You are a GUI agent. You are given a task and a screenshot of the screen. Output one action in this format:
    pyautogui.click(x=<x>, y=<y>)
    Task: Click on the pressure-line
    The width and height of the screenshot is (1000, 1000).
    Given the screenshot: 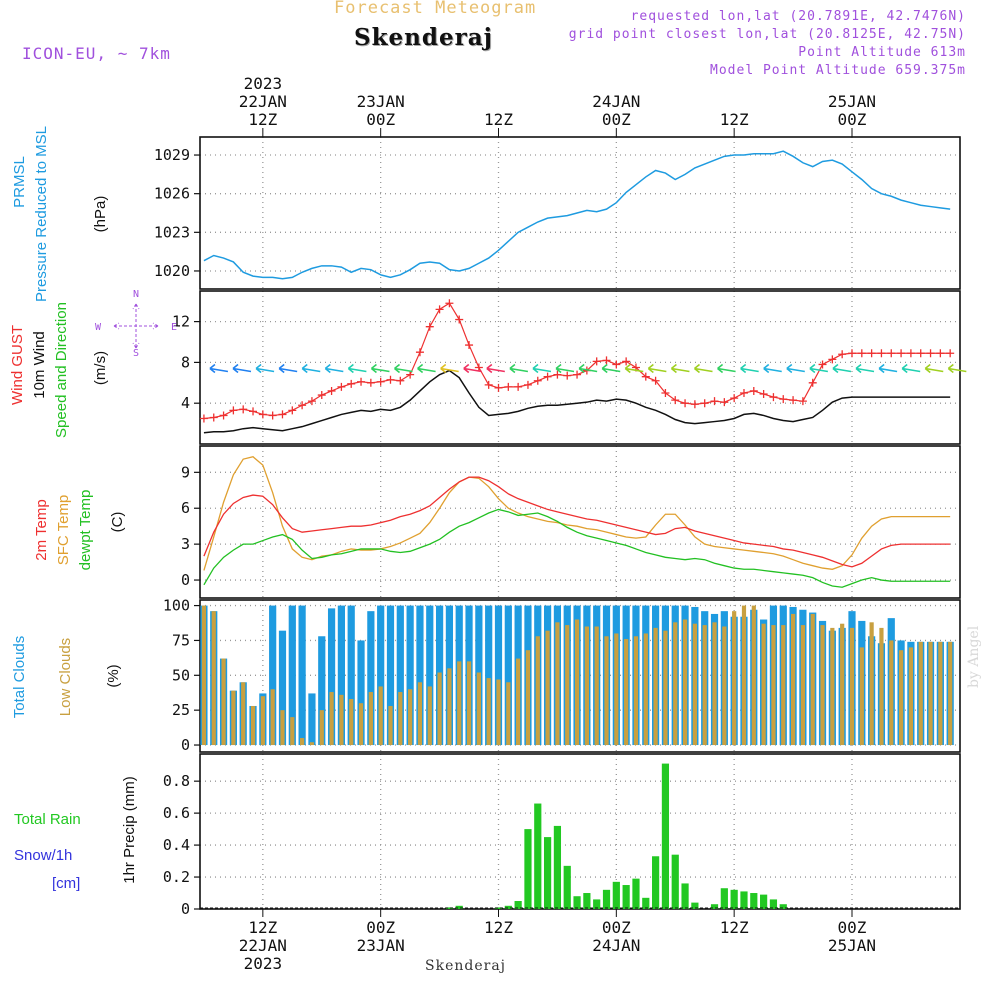 What is the action you would take?
    pyautogui.click(x=577, y=215)
    